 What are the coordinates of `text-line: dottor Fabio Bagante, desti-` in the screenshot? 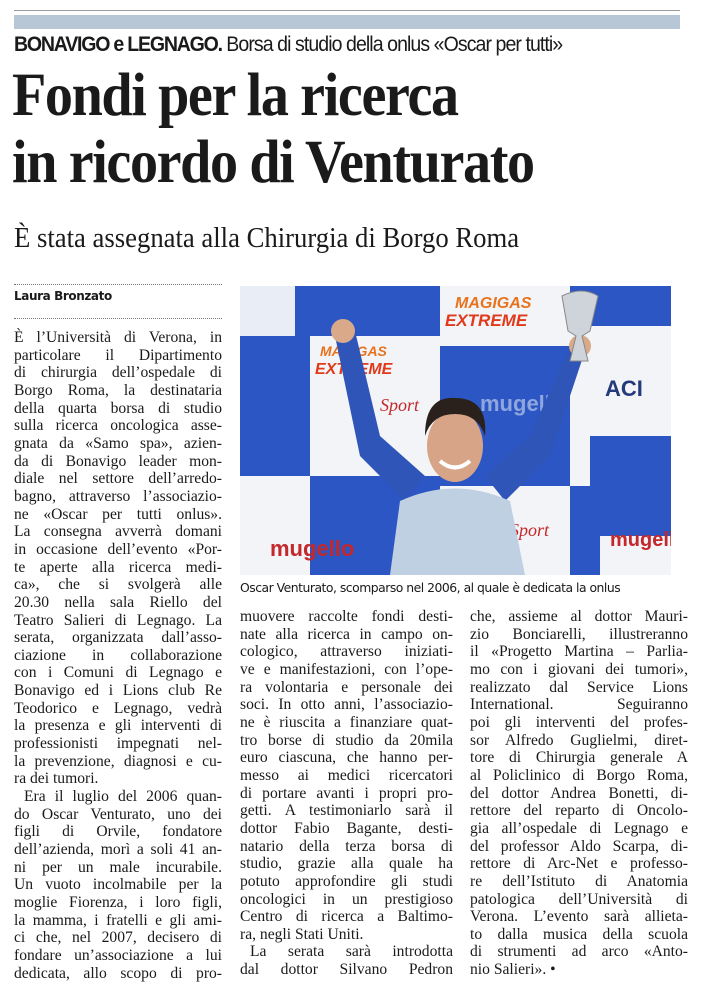 It's located at (346, 828).